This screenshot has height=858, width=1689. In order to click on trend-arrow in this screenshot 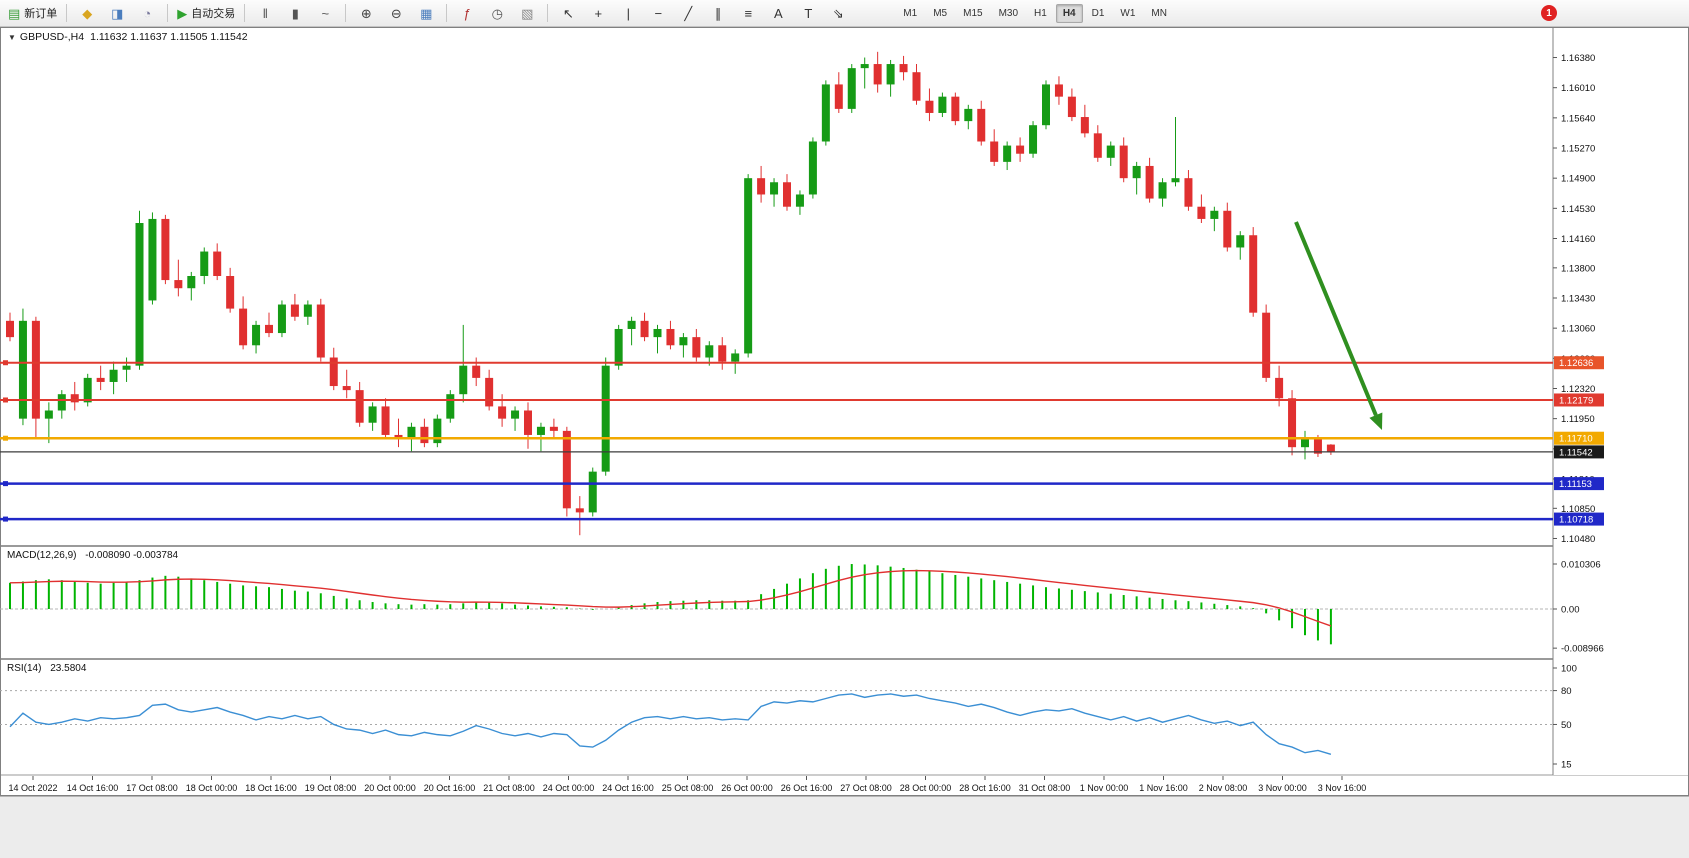, I will do `click(1338, 325)`.